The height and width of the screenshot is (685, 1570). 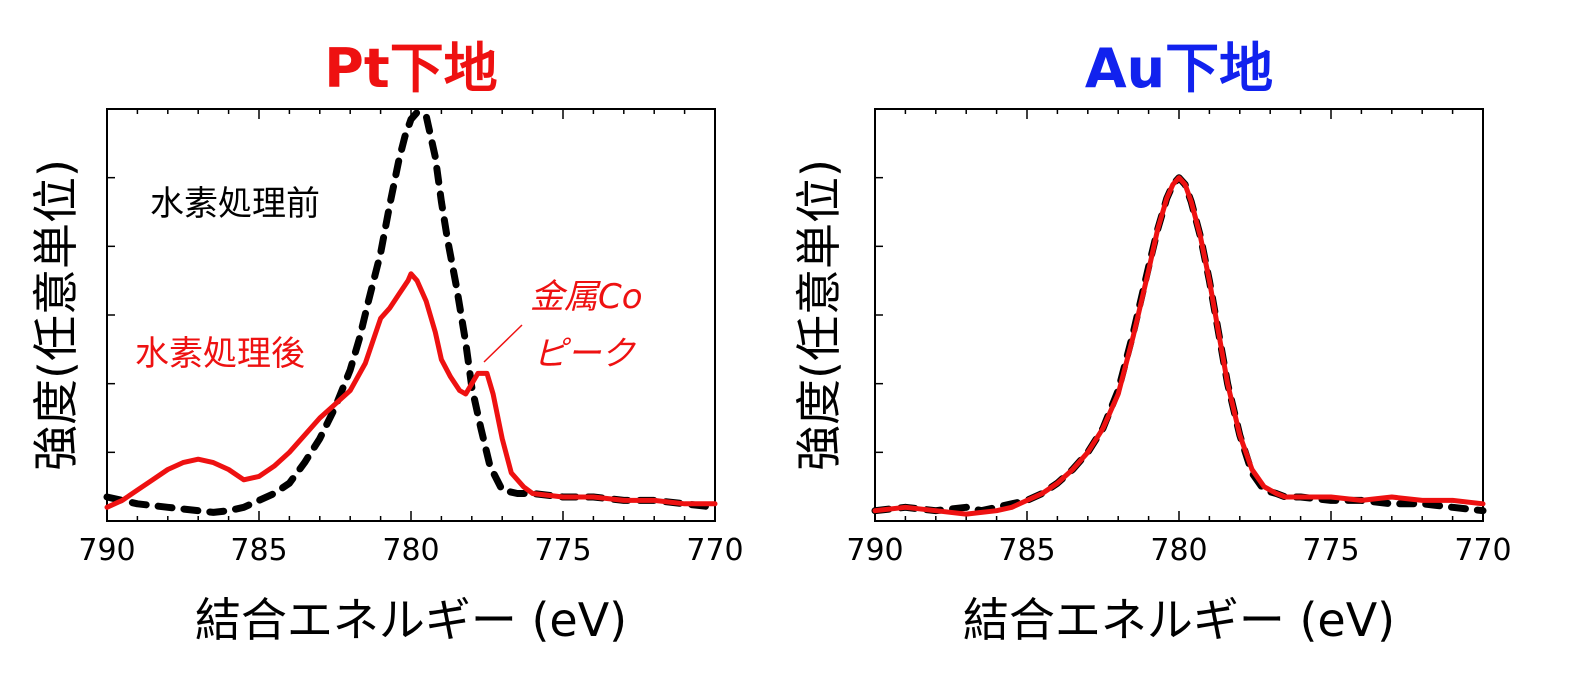 I want to click on panel-pt-title: Pt下地, so click(x=410, y=68).